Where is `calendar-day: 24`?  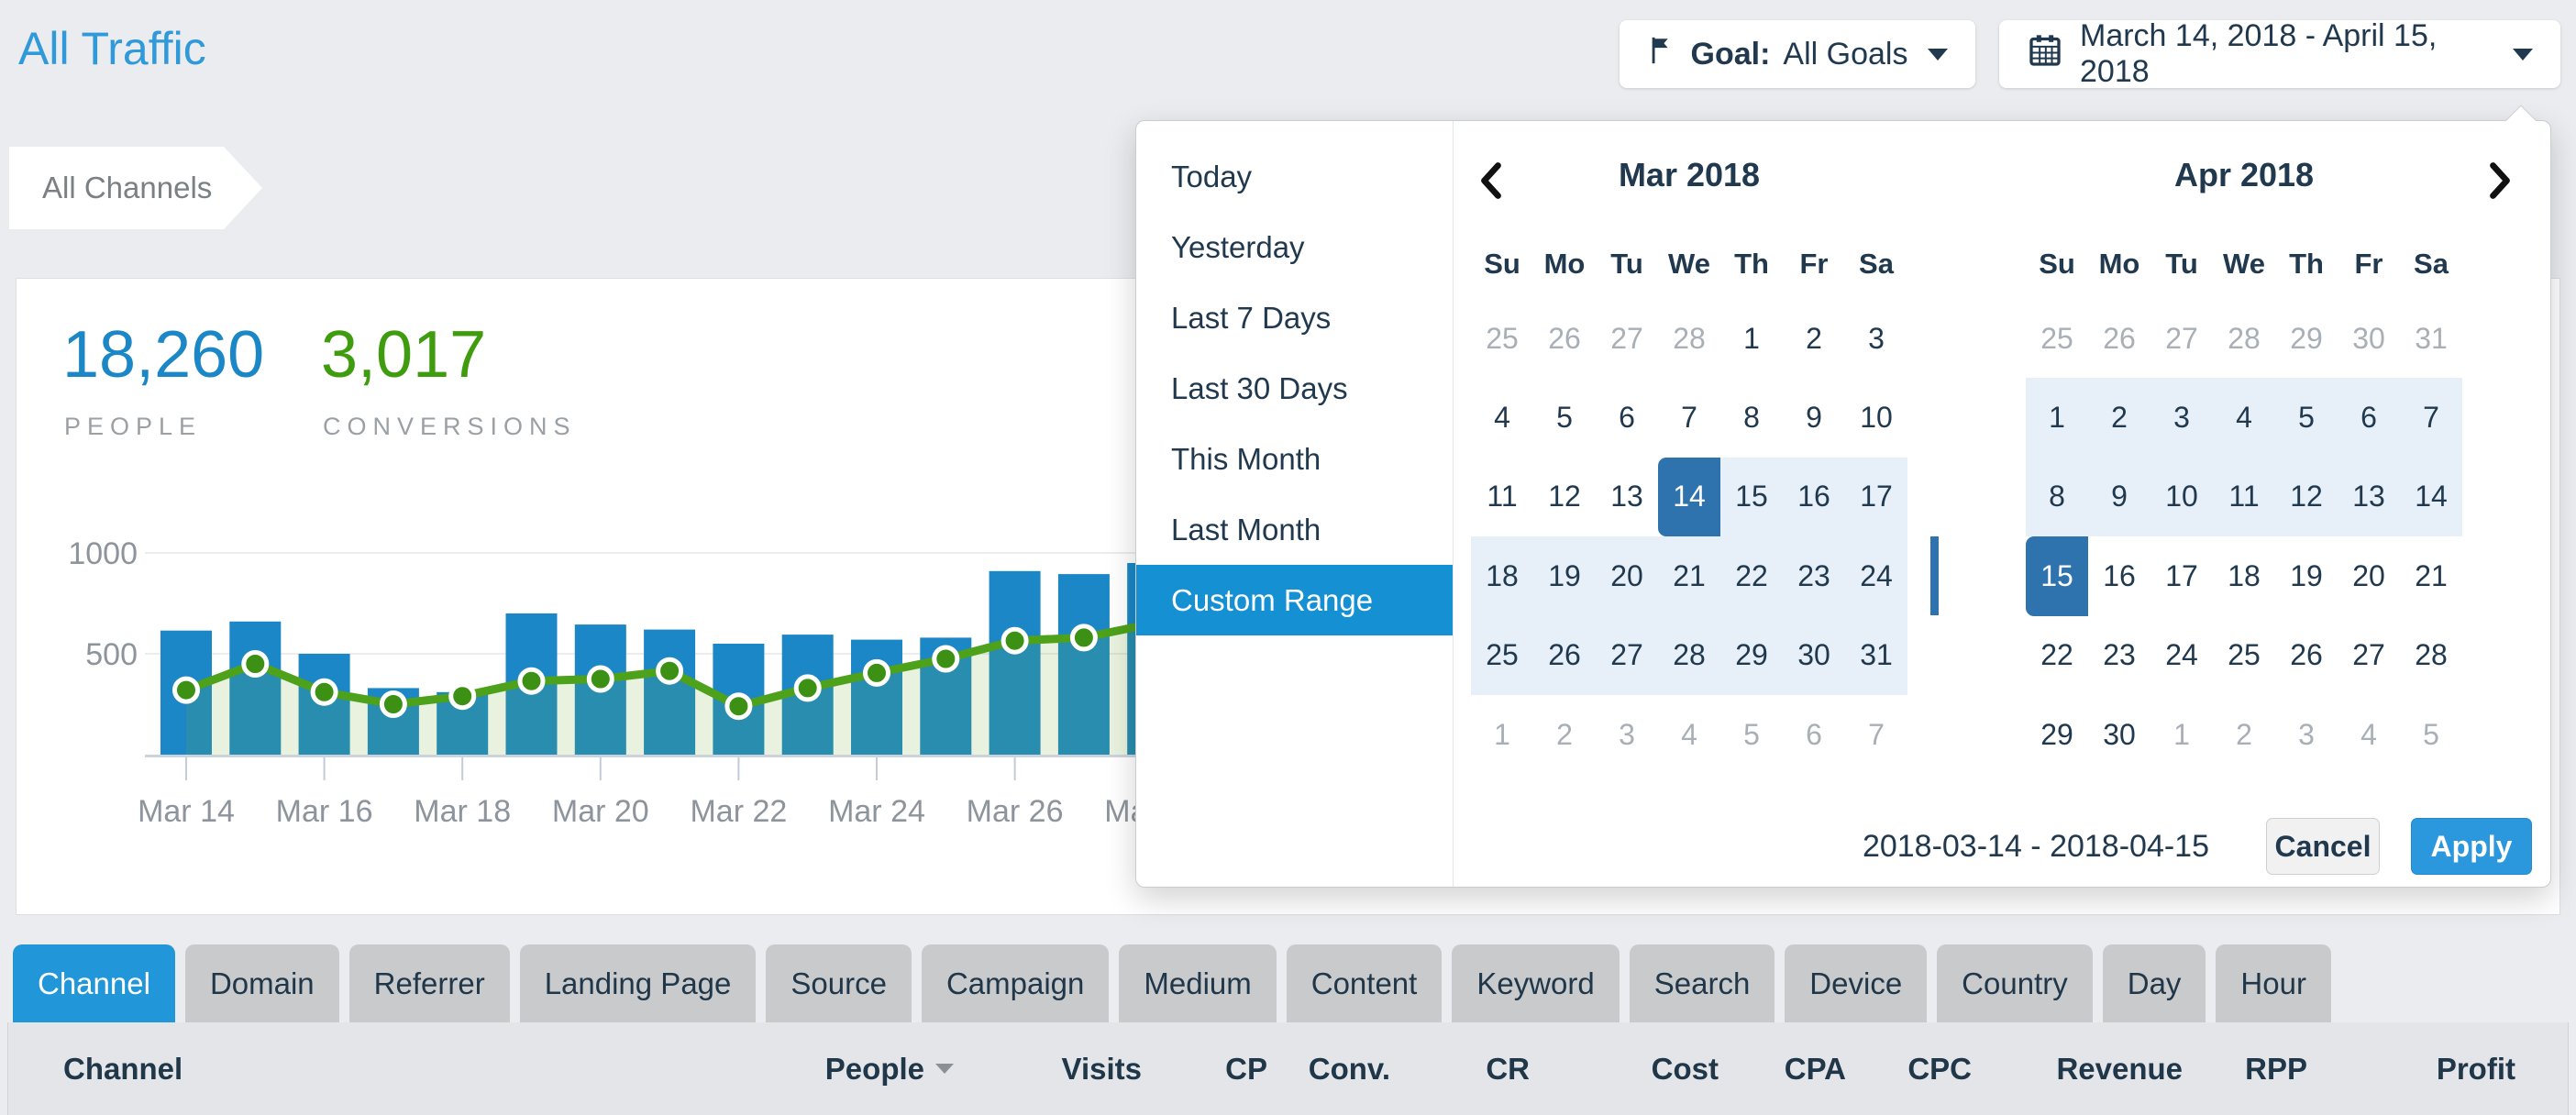 calendar-day: 24 is located at coordinates (2181, 655).